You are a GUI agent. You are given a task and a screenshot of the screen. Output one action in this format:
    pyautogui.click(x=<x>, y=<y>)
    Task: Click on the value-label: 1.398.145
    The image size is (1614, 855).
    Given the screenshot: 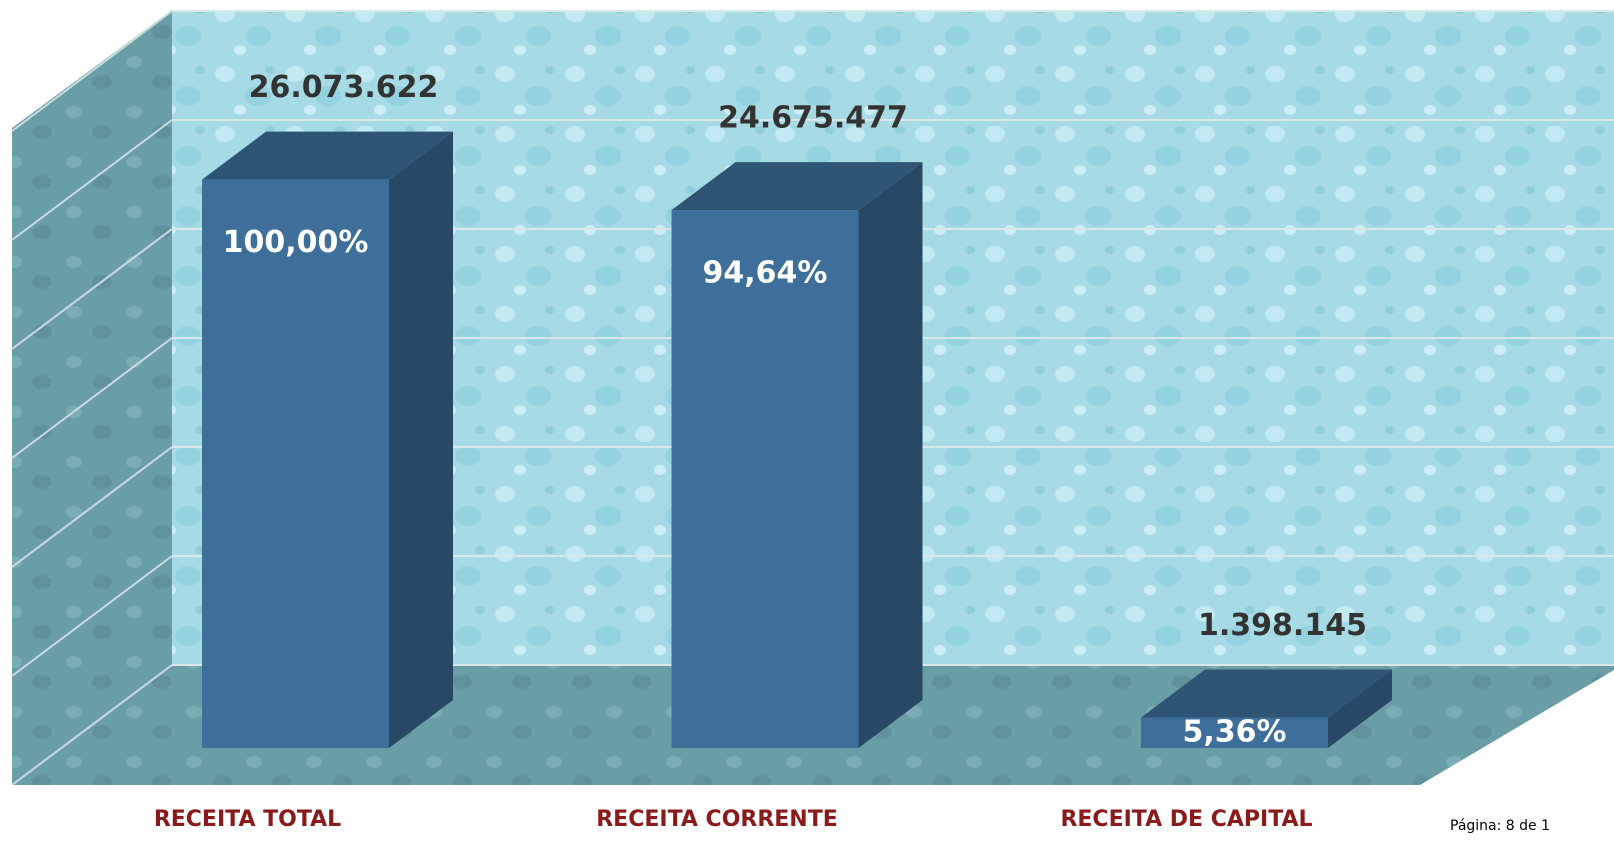 What is the action you would take?
    pyautogui.click(x=1282, y=625)
    